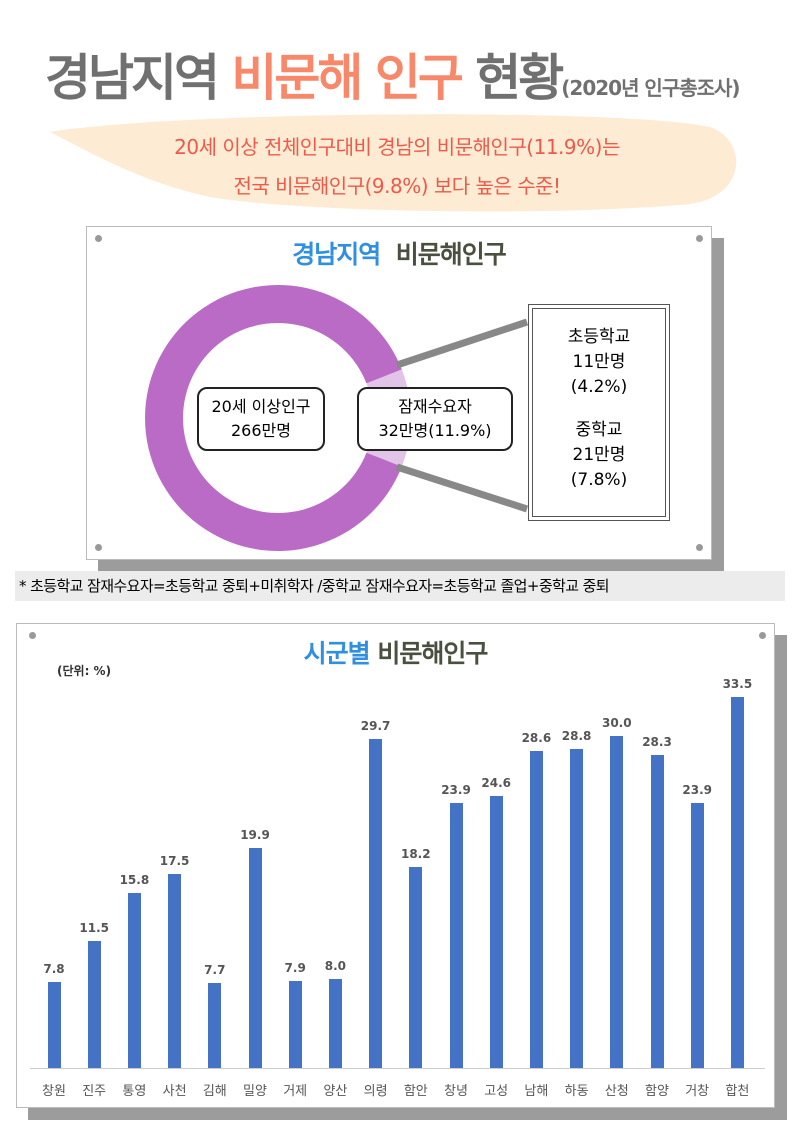 Image resolution: width=794 pixels, height=1123 pixels. Describe the element at coordinates (94, 1091) in the screenshot. I see `x-tick-label: 진주` at that location.